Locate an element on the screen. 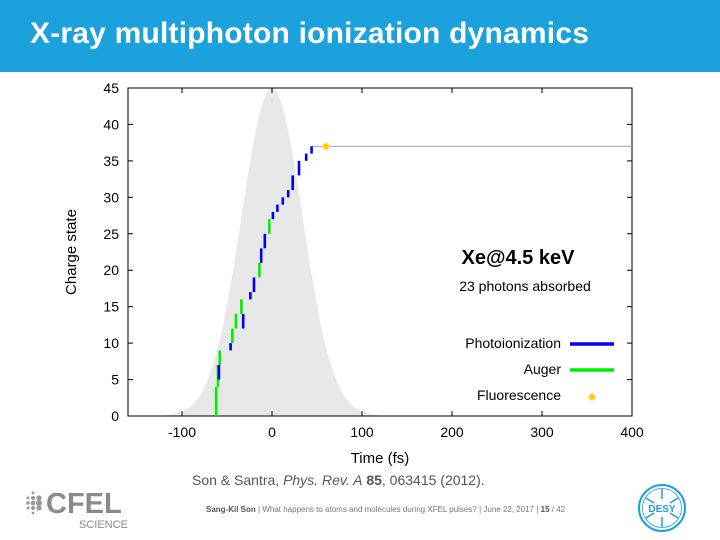 This screenshot has width=720, height=540. x-tick-label: 100 is located at coordinates (362, 432).